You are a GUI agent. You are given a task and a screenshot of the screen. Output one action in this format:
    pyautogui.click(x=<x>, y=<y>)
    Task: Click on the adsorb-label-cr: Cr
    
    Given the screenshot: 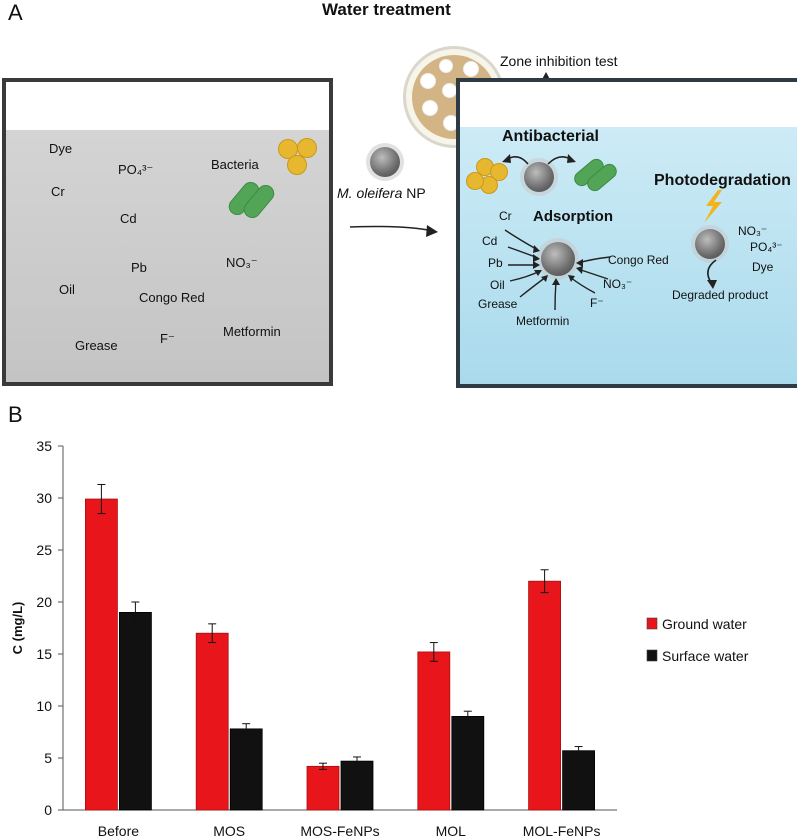 What is the action you would take?
    pyautogui.click(x=505, y=216)
    